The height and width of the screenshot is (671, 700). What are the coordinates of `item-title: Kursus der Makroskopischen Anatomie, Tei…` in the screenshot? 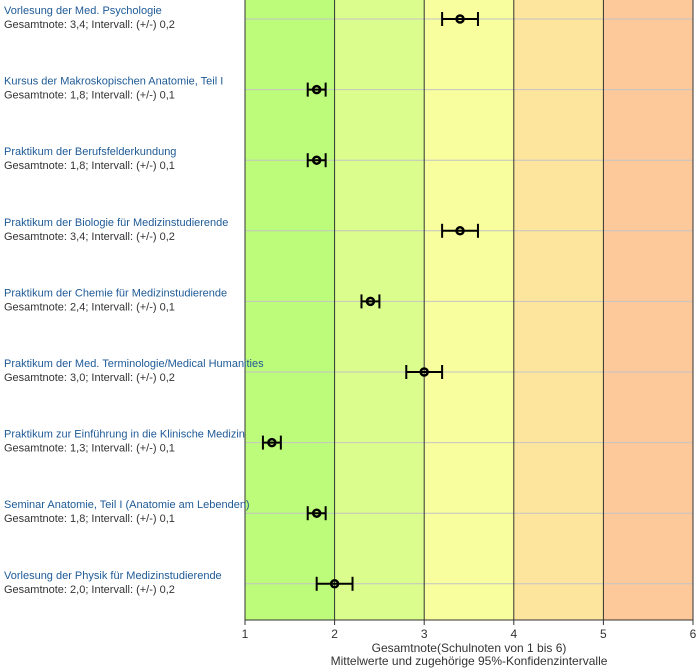 It's located at (113, 82).